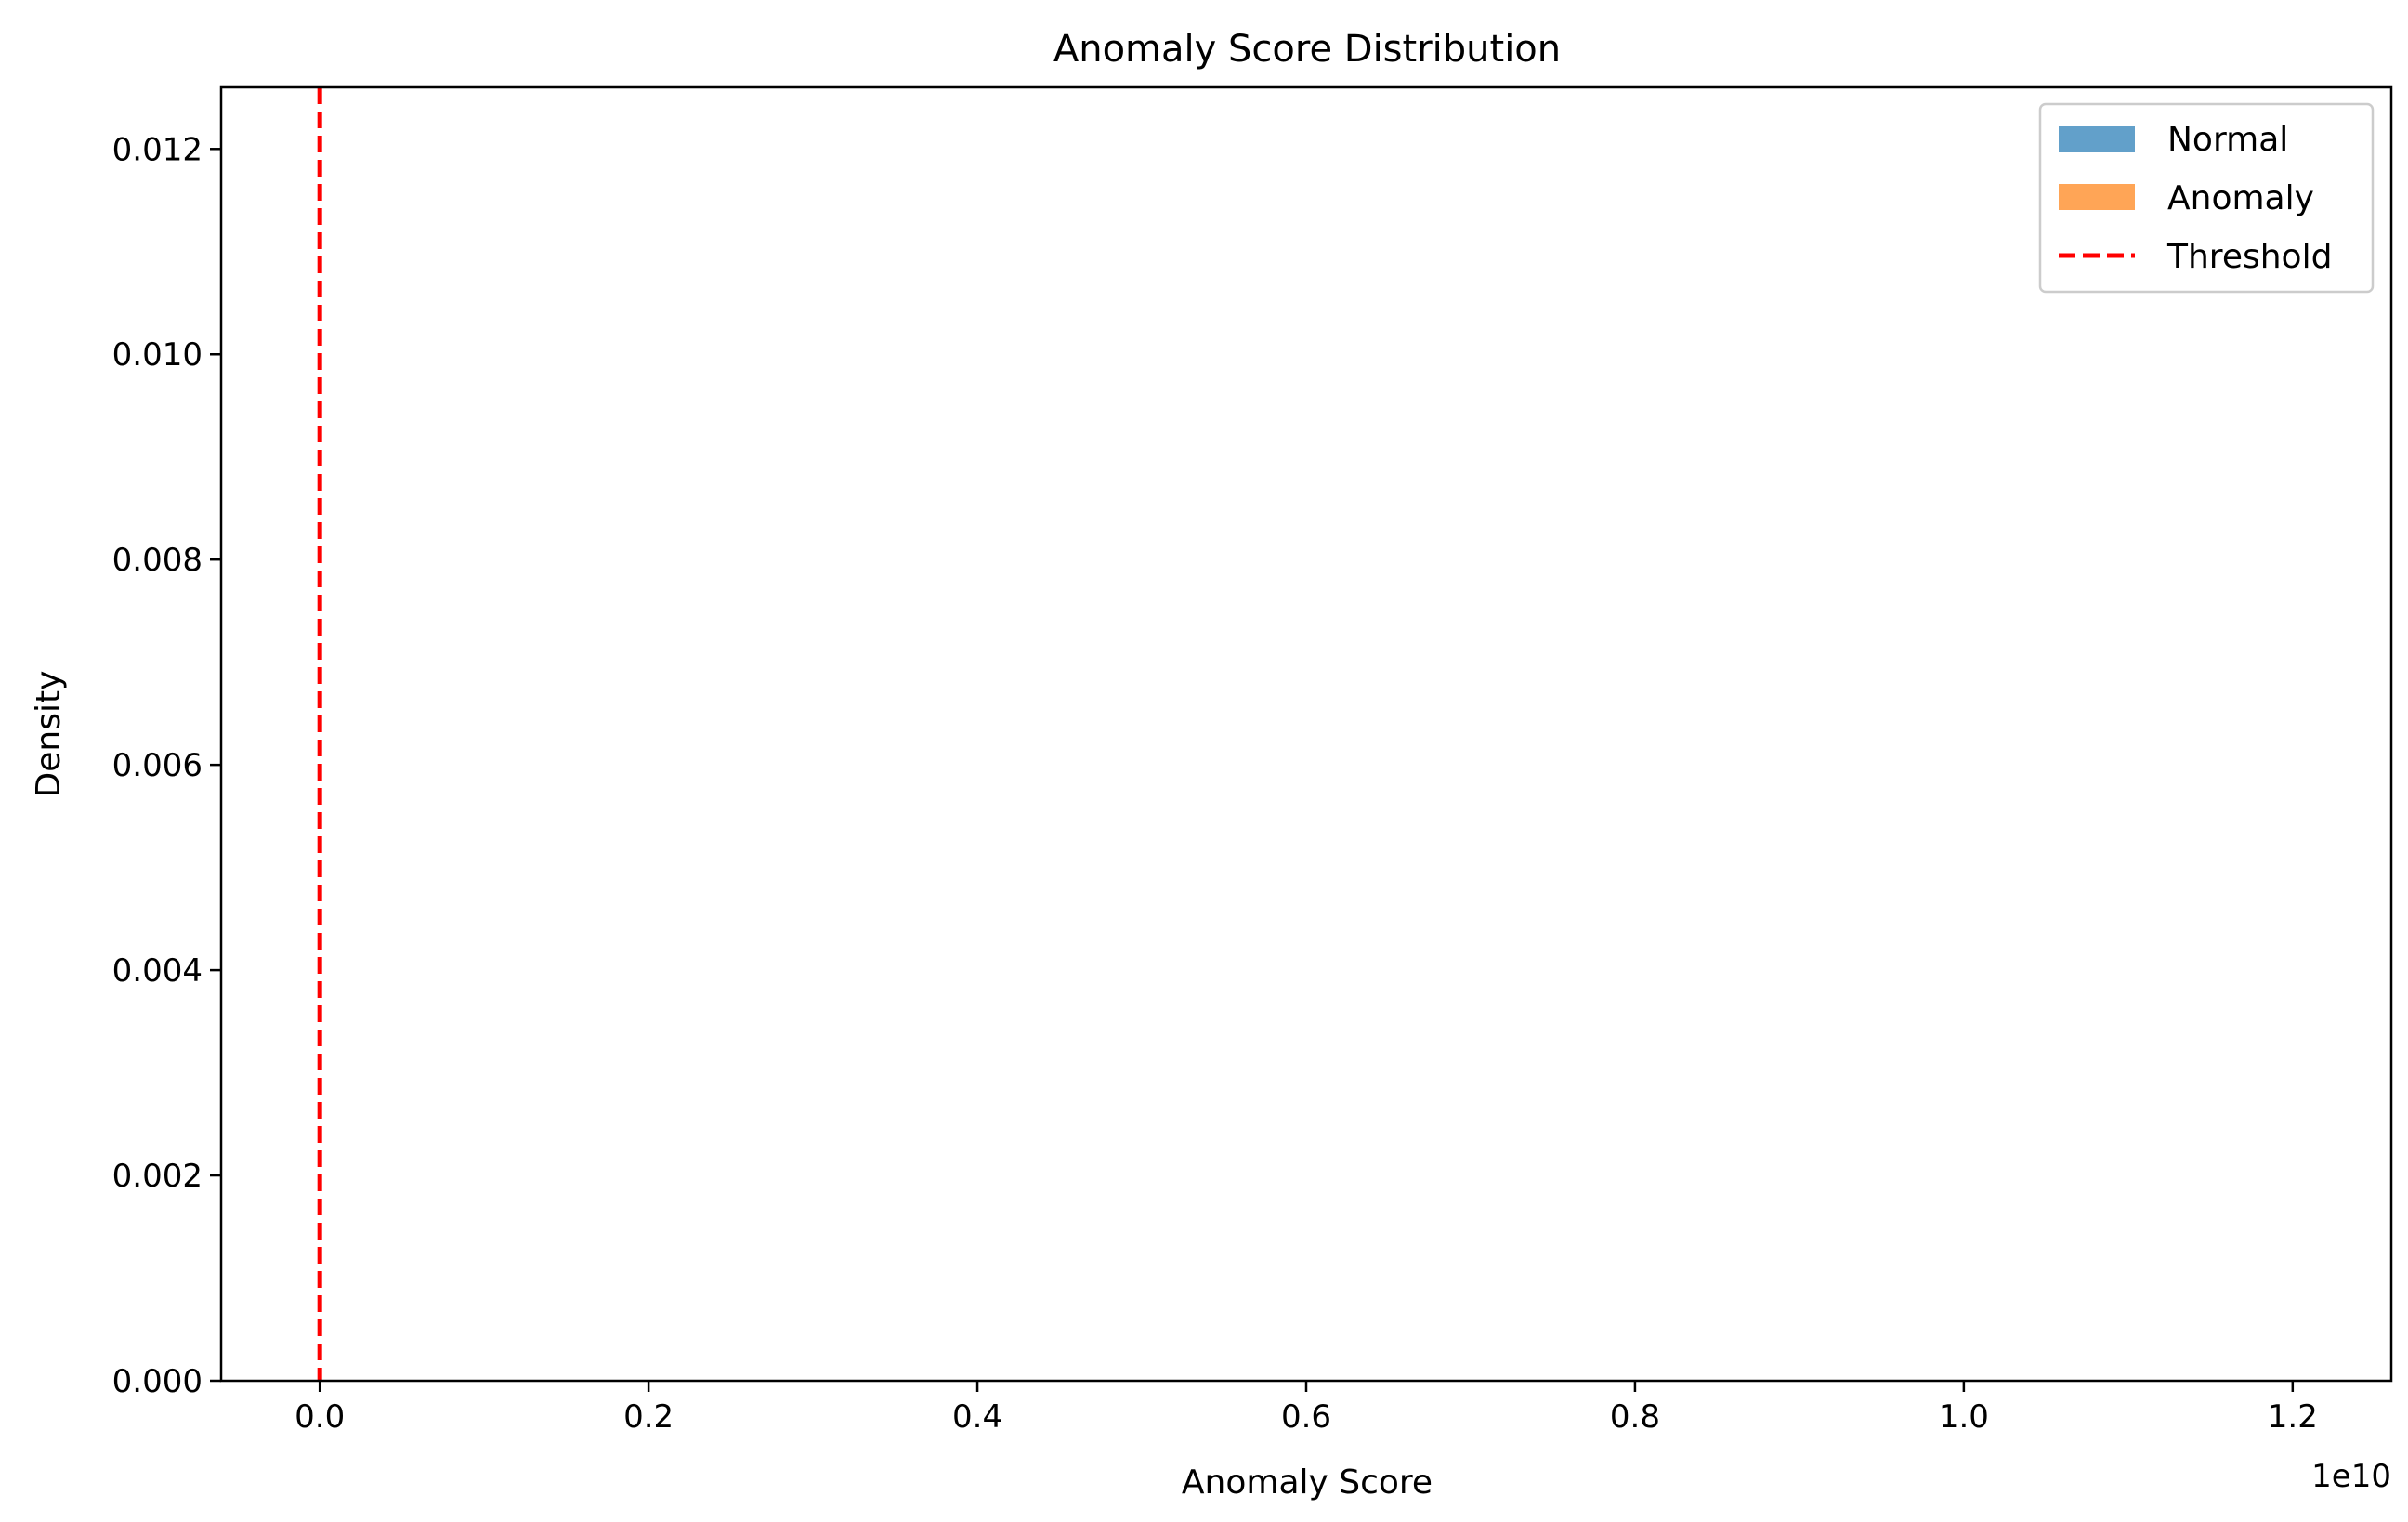 The height and width of the screenshot is (1522, 2408). I want to click on x-axis-ticks: 0.0 0.2 0.4 0.6 0.8 1.0 1.2, so click(1306, 1409).